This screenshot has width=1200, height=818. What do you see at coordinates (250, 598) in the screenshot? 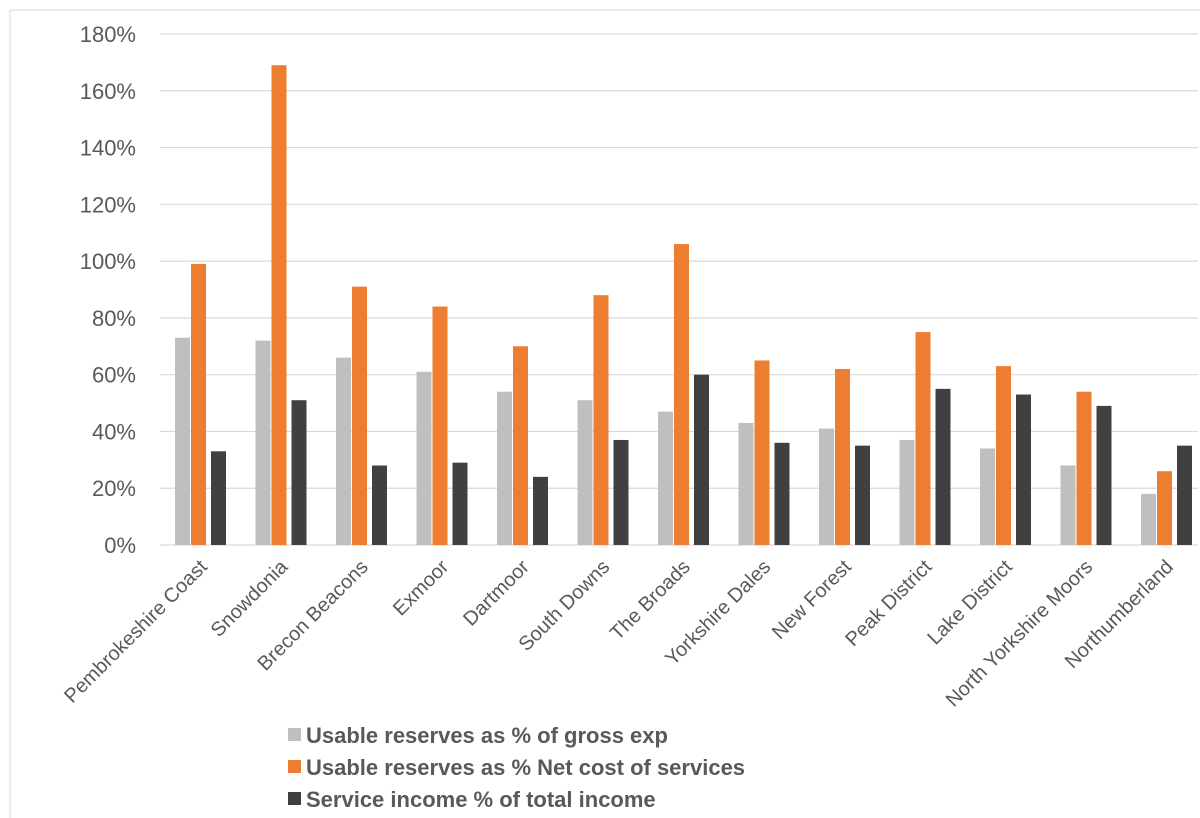
I see `category-label: Snowdonia` at bounding box center [250, 598].